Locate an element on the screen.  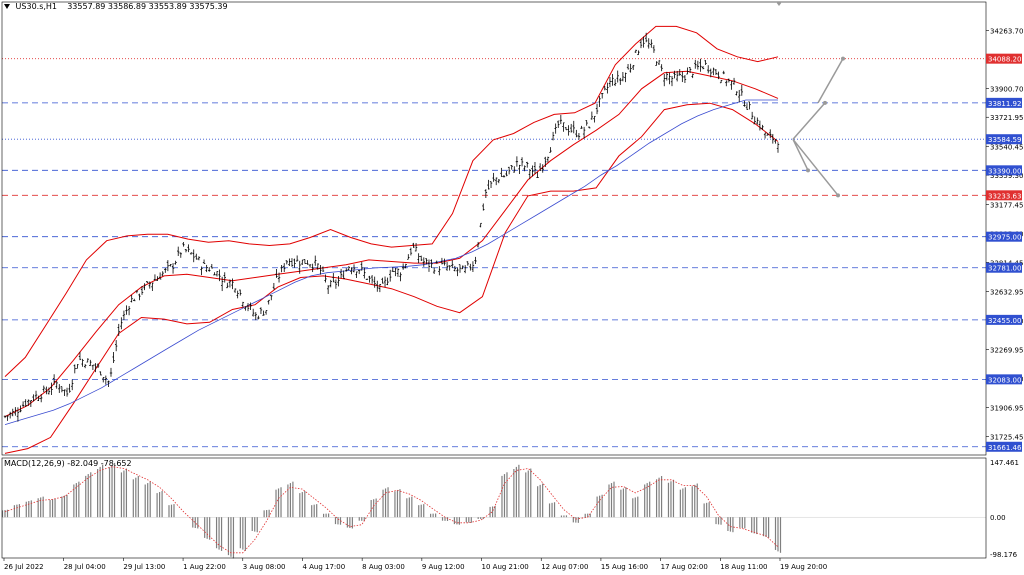
time-tick-label: 15 Aug 16:00 is located at coordinates (624, 567).